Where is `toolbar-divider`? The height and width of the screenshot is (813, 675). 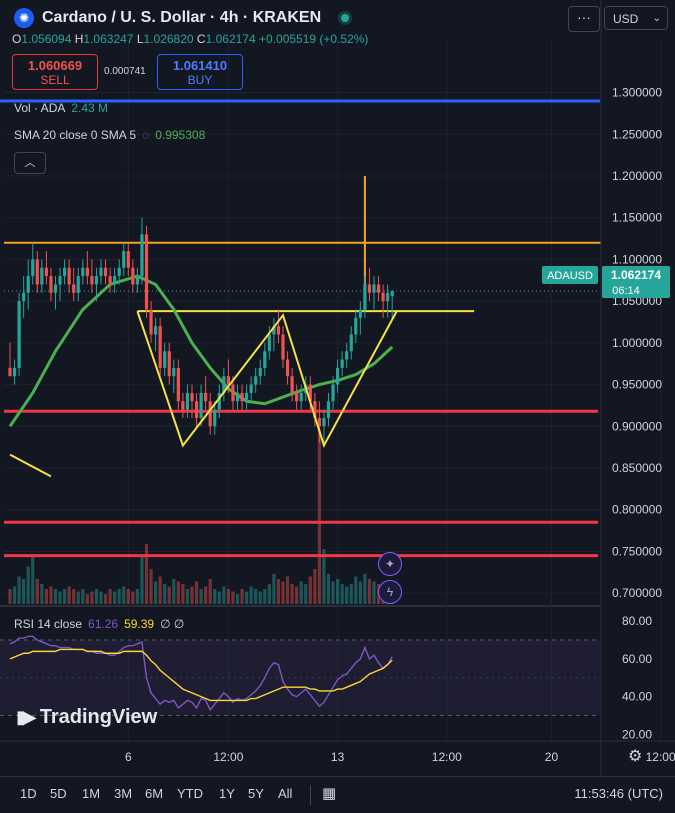
toolbar-divider is located at coordinates (310, 795).